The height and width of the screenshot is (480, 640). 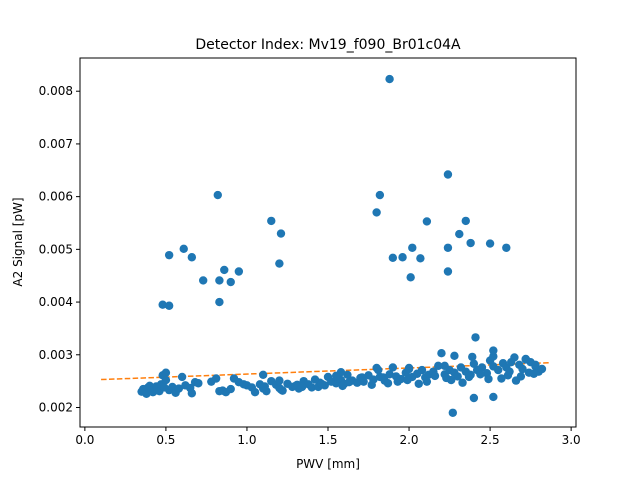 I want to click on y-tick-label: 0.008, so click(x=56, y=91).